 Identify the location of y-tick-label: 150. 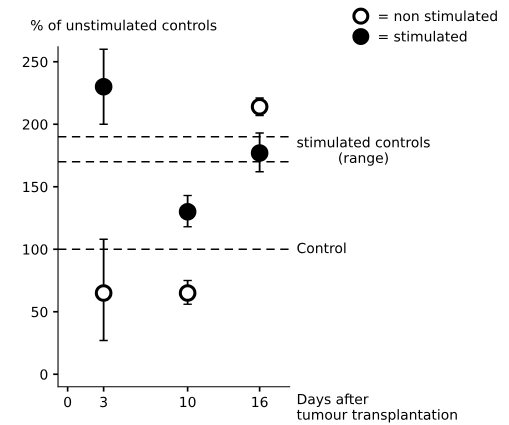
(35, 187).